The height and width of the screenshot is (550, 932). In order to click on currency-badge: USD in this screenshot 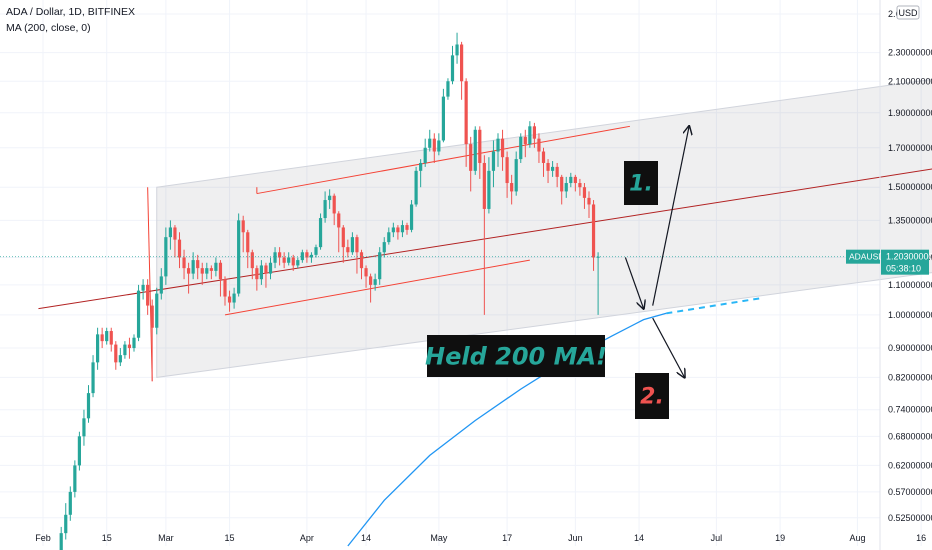, I will do `click(908, 12)`.